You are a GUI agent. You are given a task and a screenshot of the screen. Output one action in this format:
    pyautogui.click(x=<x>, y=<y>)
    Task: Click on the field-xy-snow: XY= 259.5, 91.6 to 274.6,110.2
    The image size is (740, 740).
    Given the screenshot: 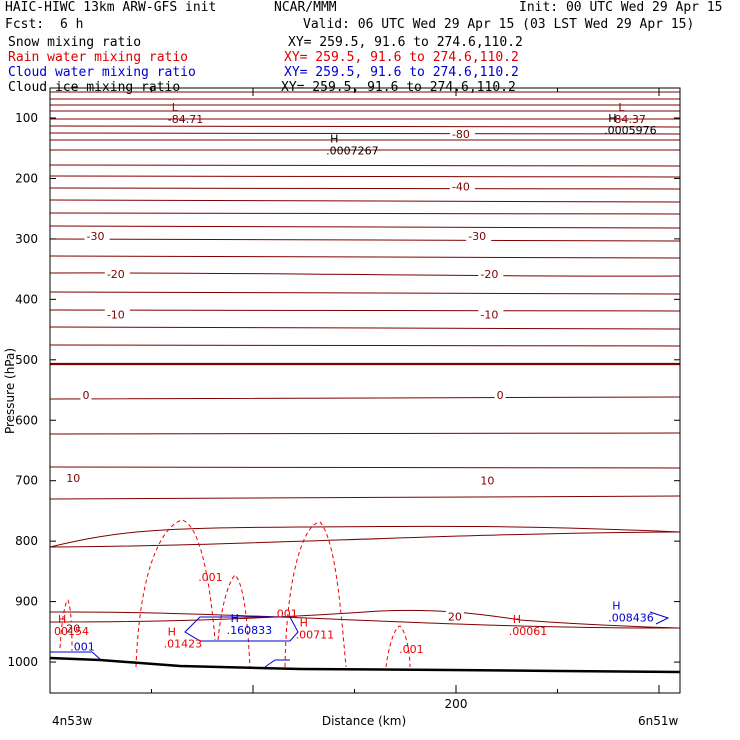 What is the action you would take?
    pyautogui.click(x=405, y=42)
    